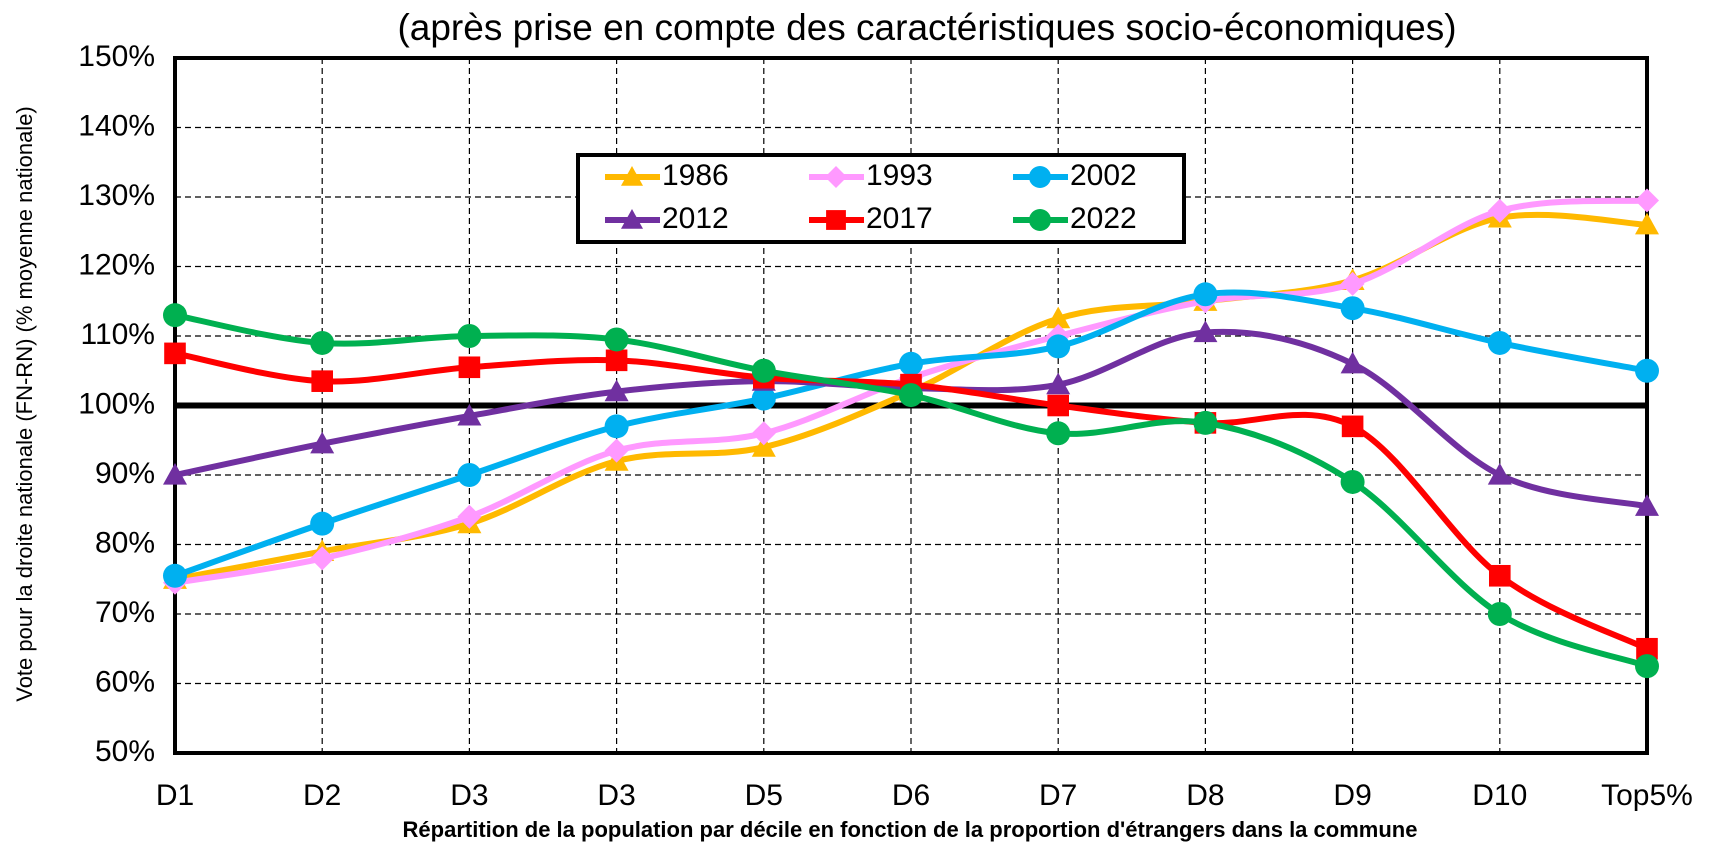  What do you see at coordinates (116, 56) in the screenshot?
I see `y-tick-label: 150%` at bounding box center [116, 56].